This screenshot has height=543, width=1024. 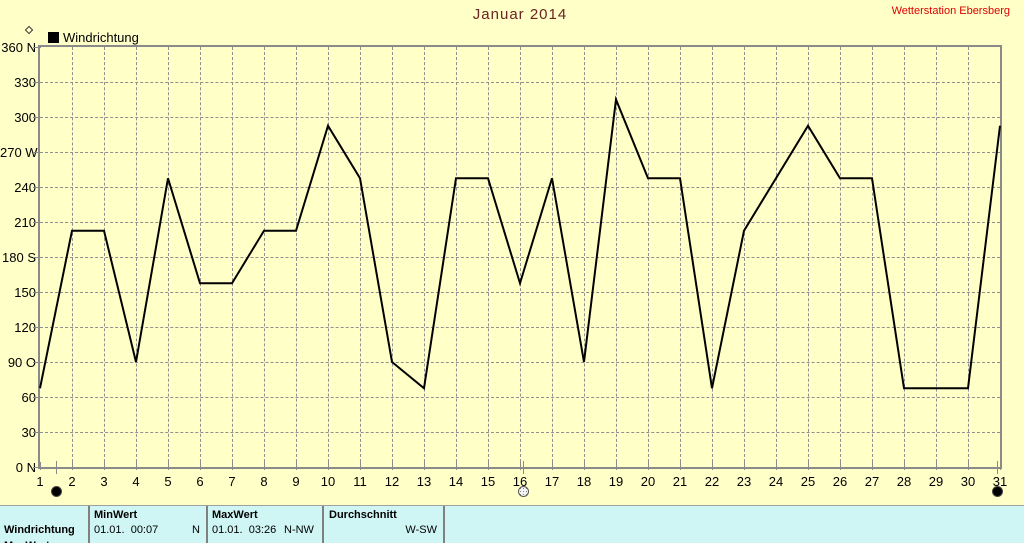 What do you see at coordinates (680, 481) in the screenshot?
I see `x-axis-label: 21` at bounding box center [680, 481].